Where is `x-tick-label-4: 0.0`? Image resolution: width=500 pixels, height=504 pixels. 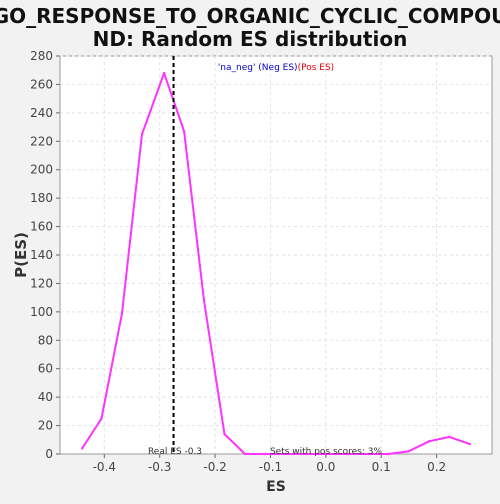 x-tick-label-4: 0.0 is located at coordinates (325, 467).